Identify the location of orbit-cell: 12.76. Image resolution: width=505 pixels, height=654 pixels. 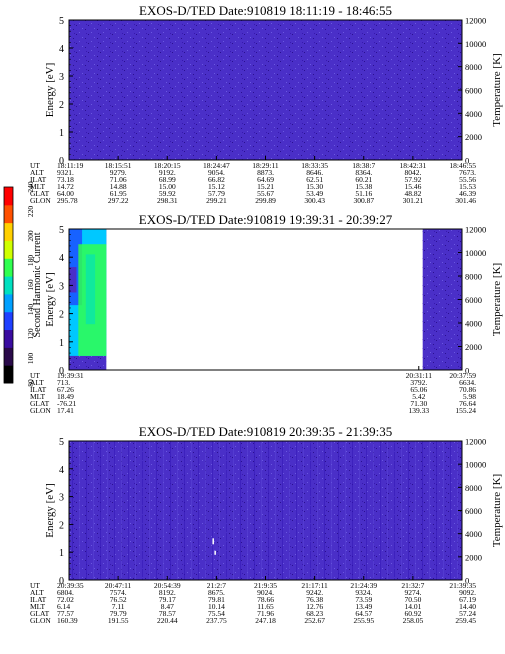
(314, 606).